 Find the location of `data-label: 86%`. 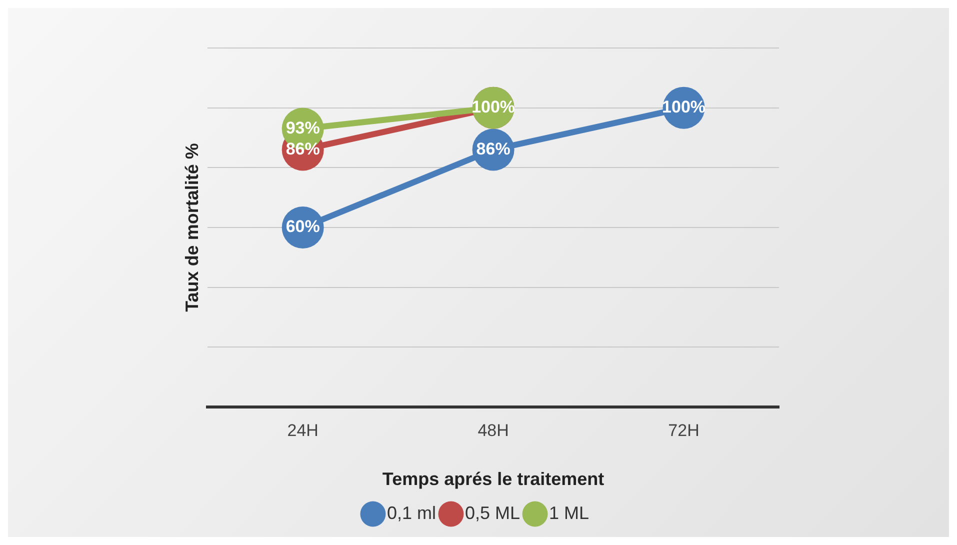

data-label: 86% is located at coordinates (493, 148).